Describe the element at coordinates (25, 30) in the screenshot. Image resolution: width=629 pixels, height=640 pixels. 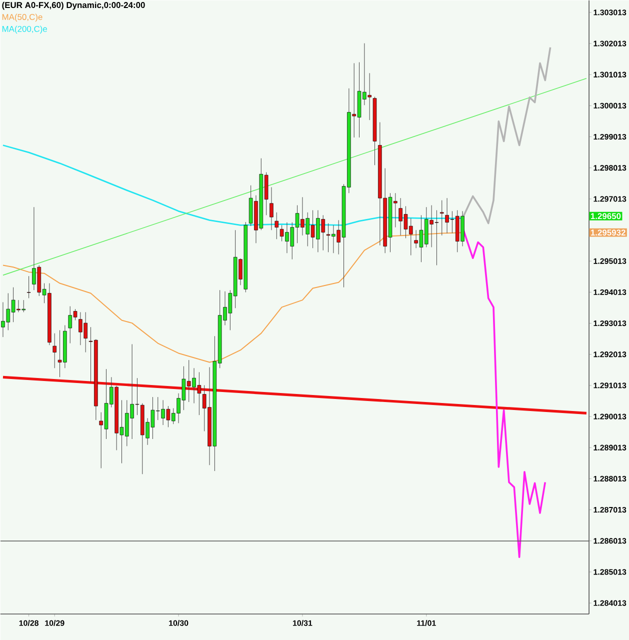
I see `text: MA(200,C)e` at that location.